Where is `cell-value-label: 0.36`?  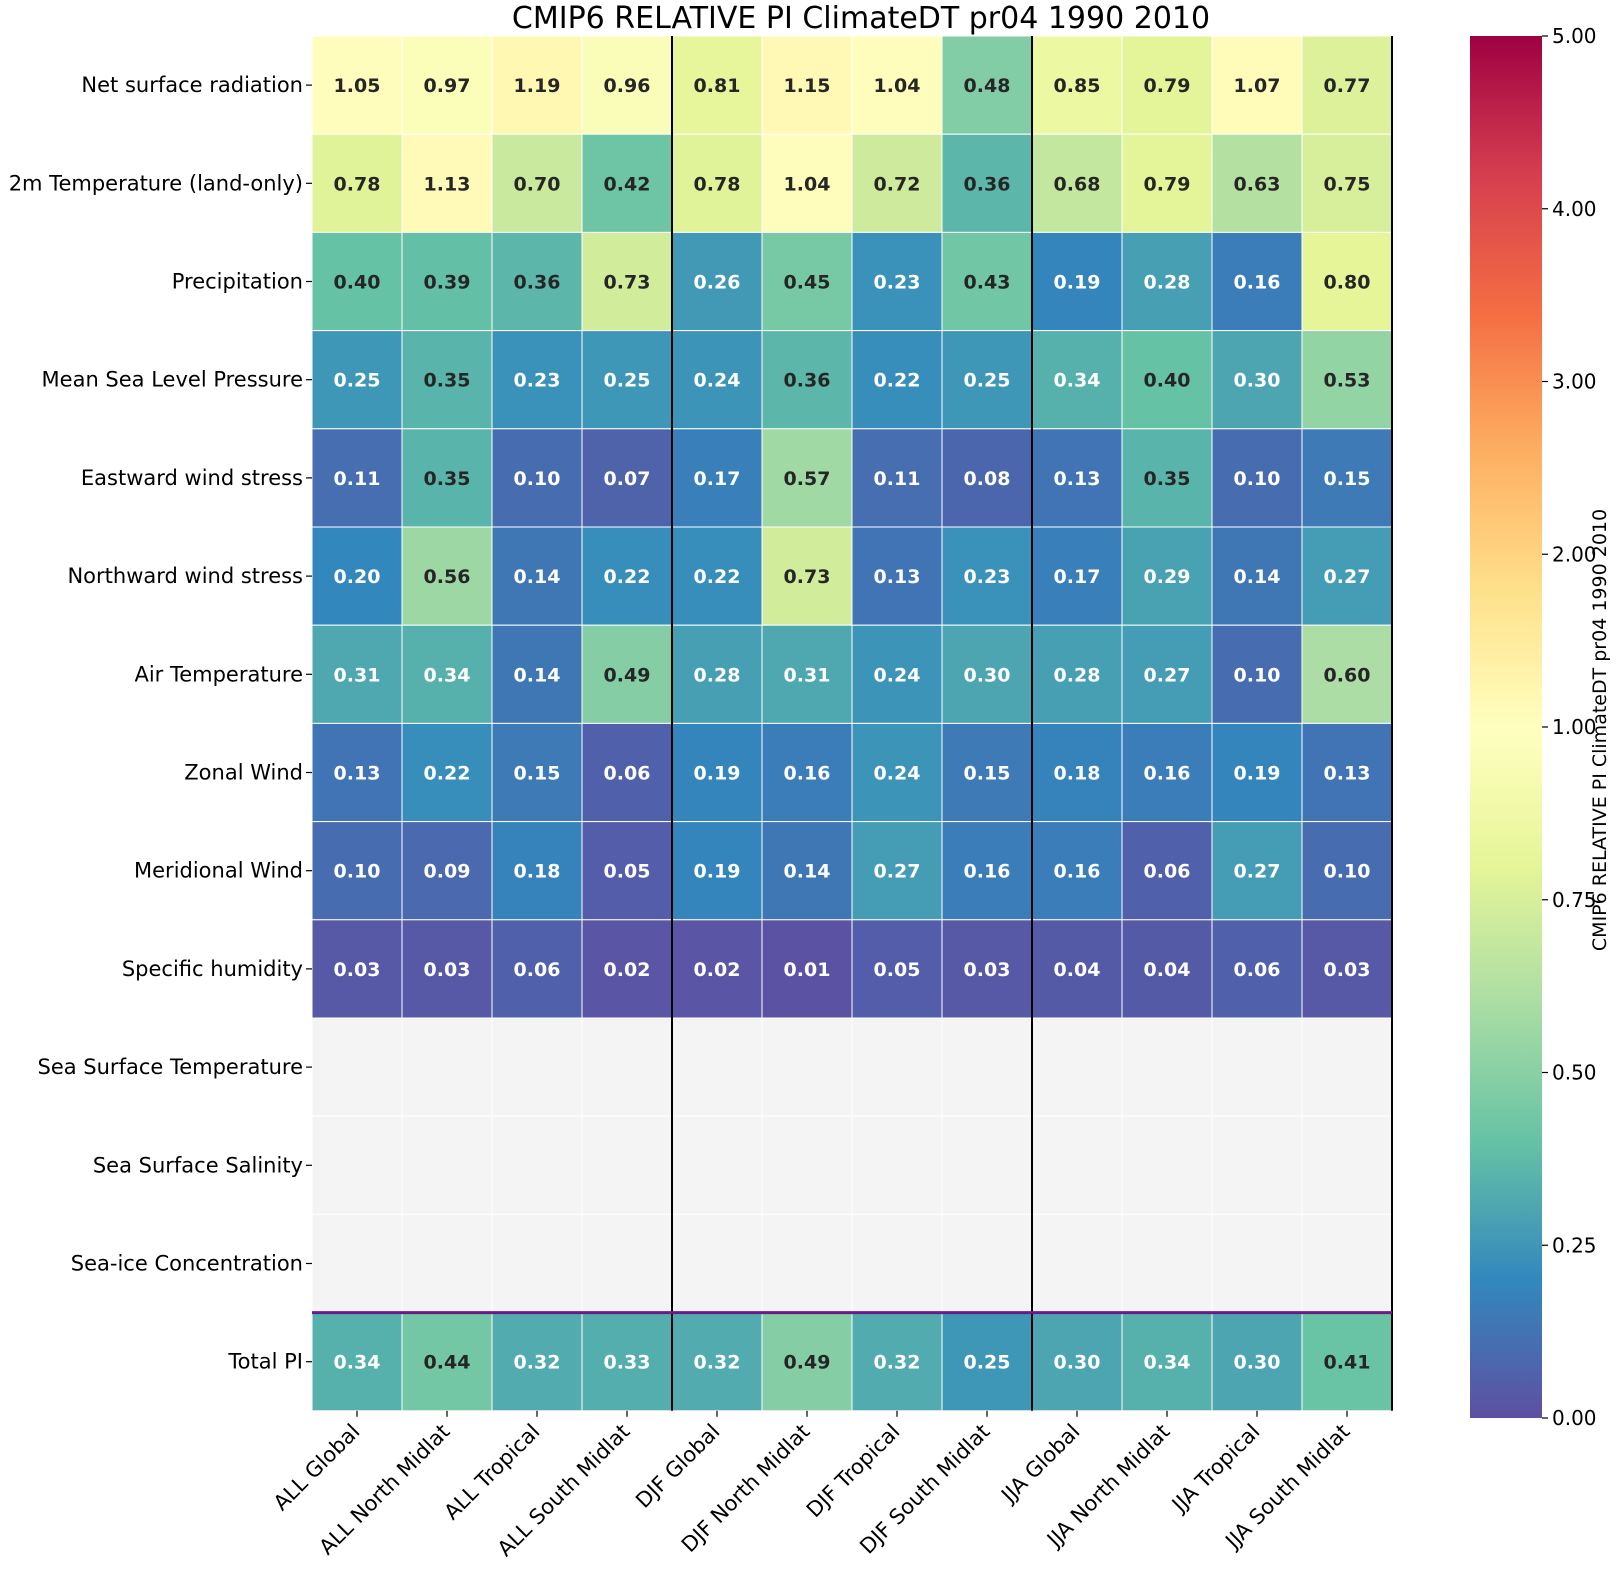
cell-value-label: 0.36 is located at coordinates (987, 184).